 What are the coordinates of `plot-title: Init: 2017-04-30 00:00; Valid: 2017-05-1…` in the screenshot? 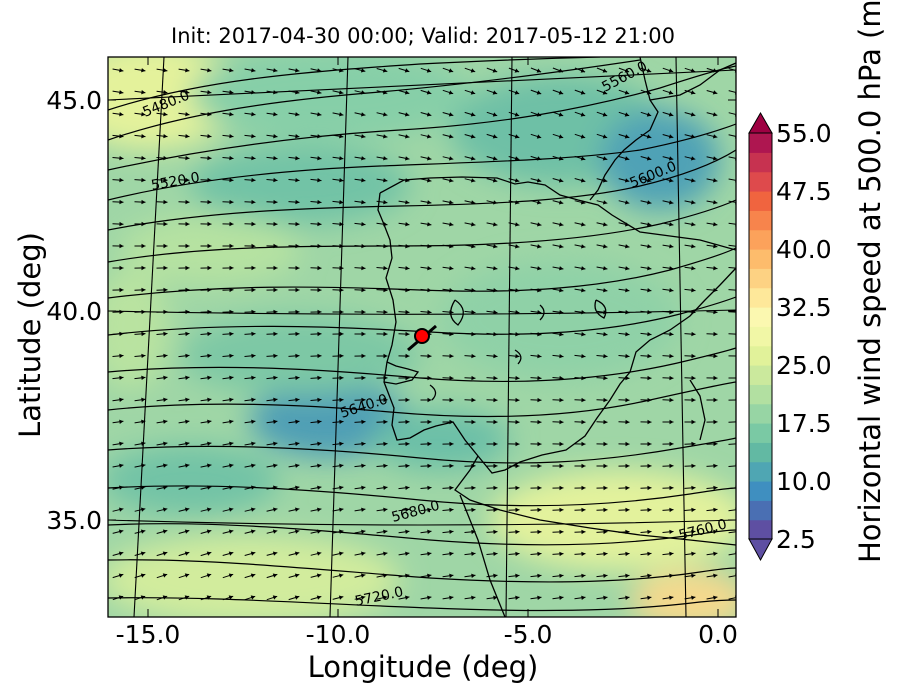 It's located at (423, 36).